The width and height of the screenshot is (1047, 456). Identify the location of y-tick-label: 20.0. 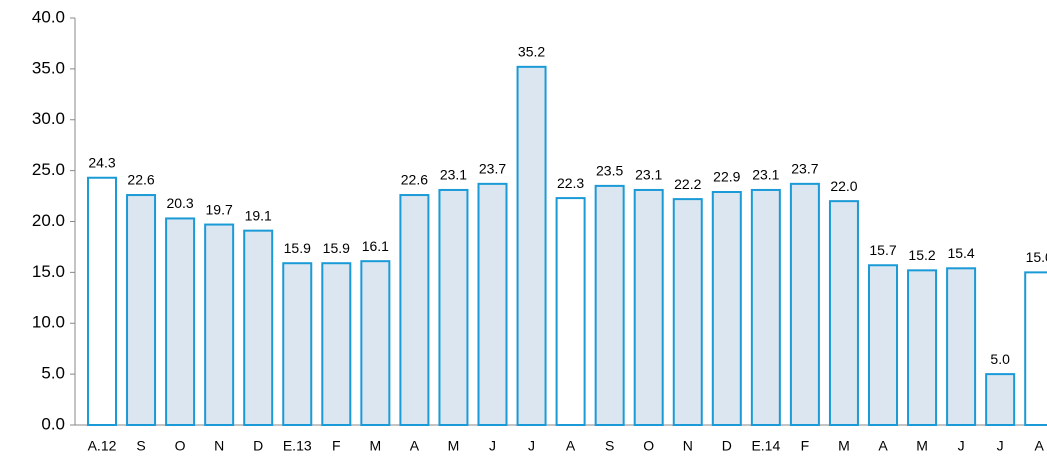
(48, 220).